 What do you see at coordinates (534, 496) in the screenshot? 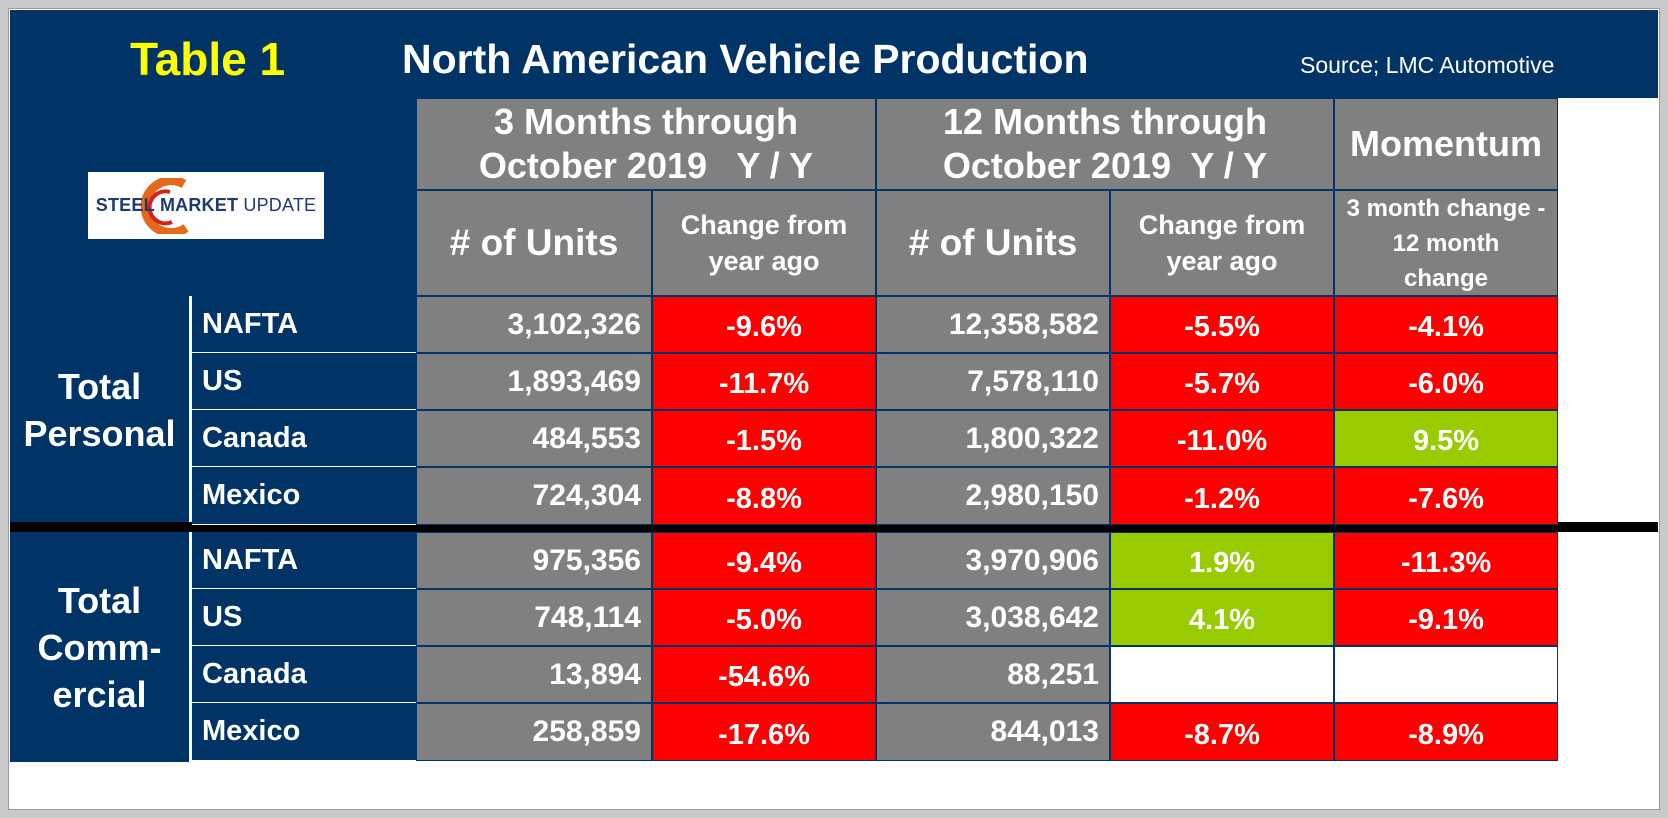
I see `personal-mexico-units3-cell: 724,304` at bounding box center [534, 496].